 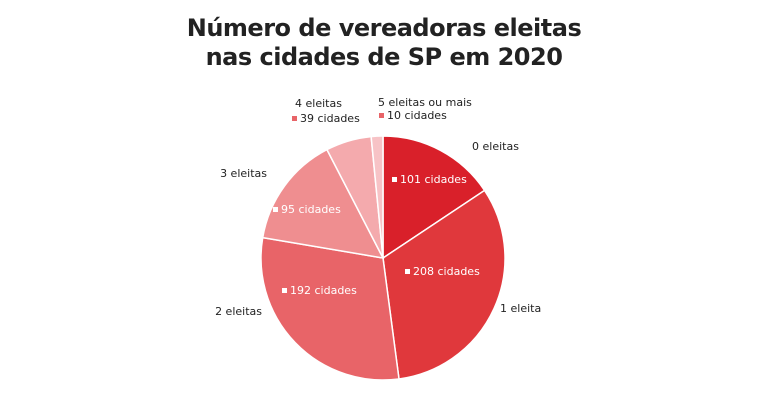 I want to click on value-label: 208 cidades, so click(x=446, y=271).